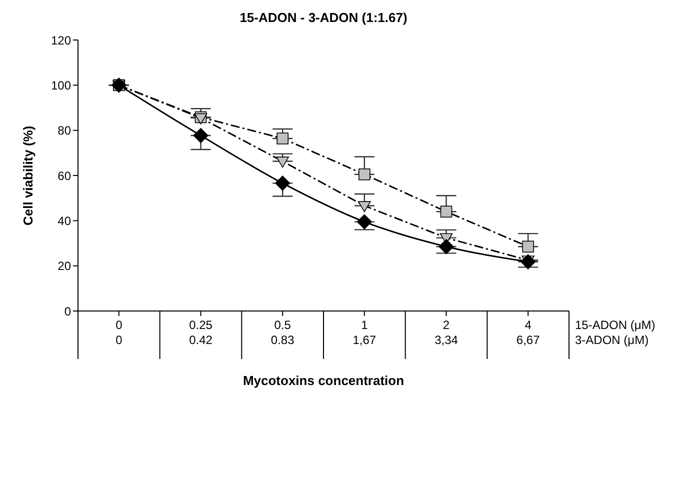 The width and height of the screenshot is (697, 479). What do you see at coordinates (68, 311) in the screenshot?
I see `y-tick-label: 0` at bounding box center [68, 311].